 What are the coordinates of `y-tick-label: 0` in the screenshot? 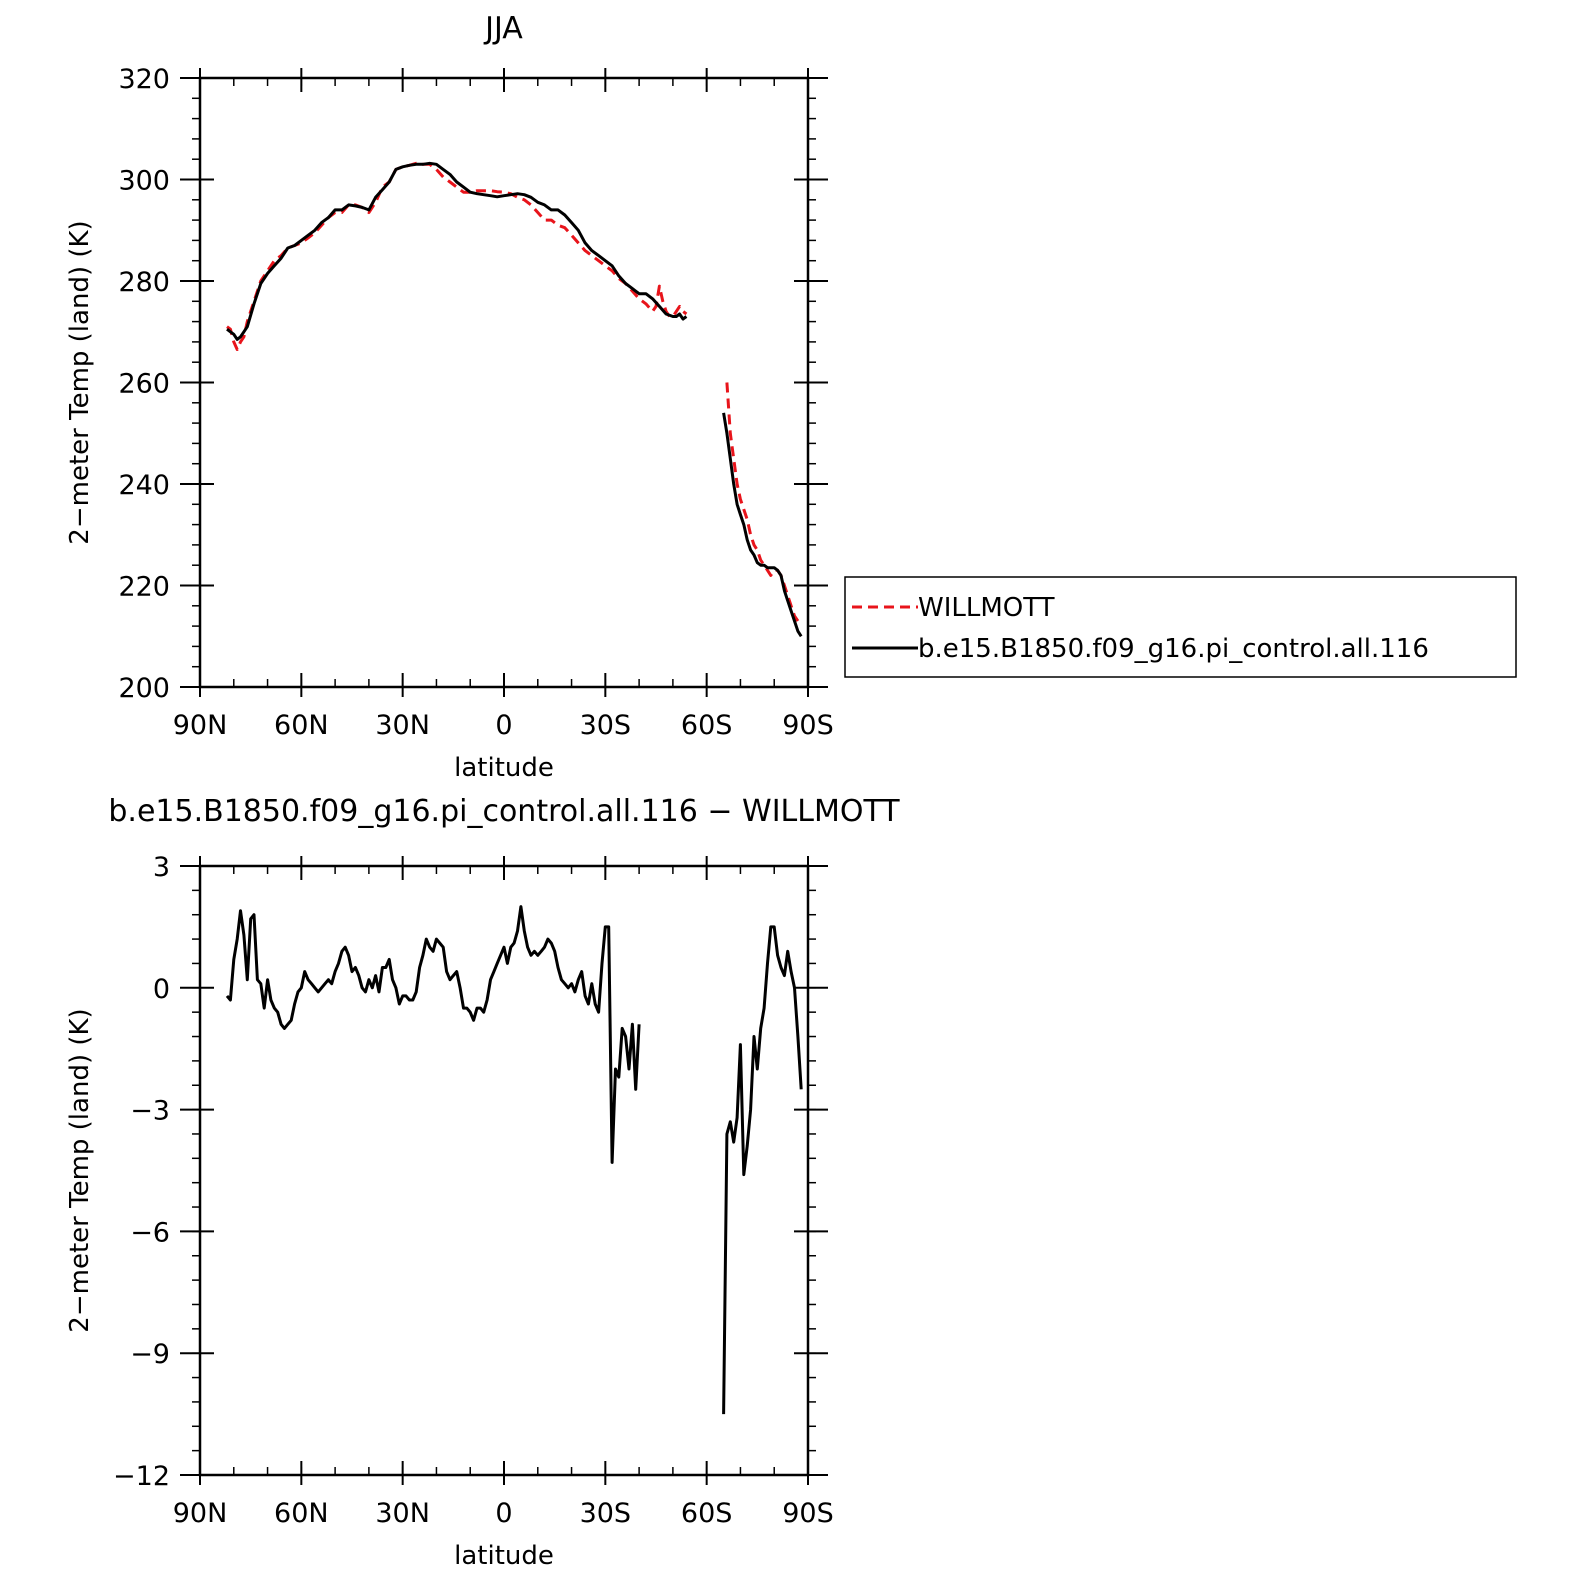 It's located at (161, 989).